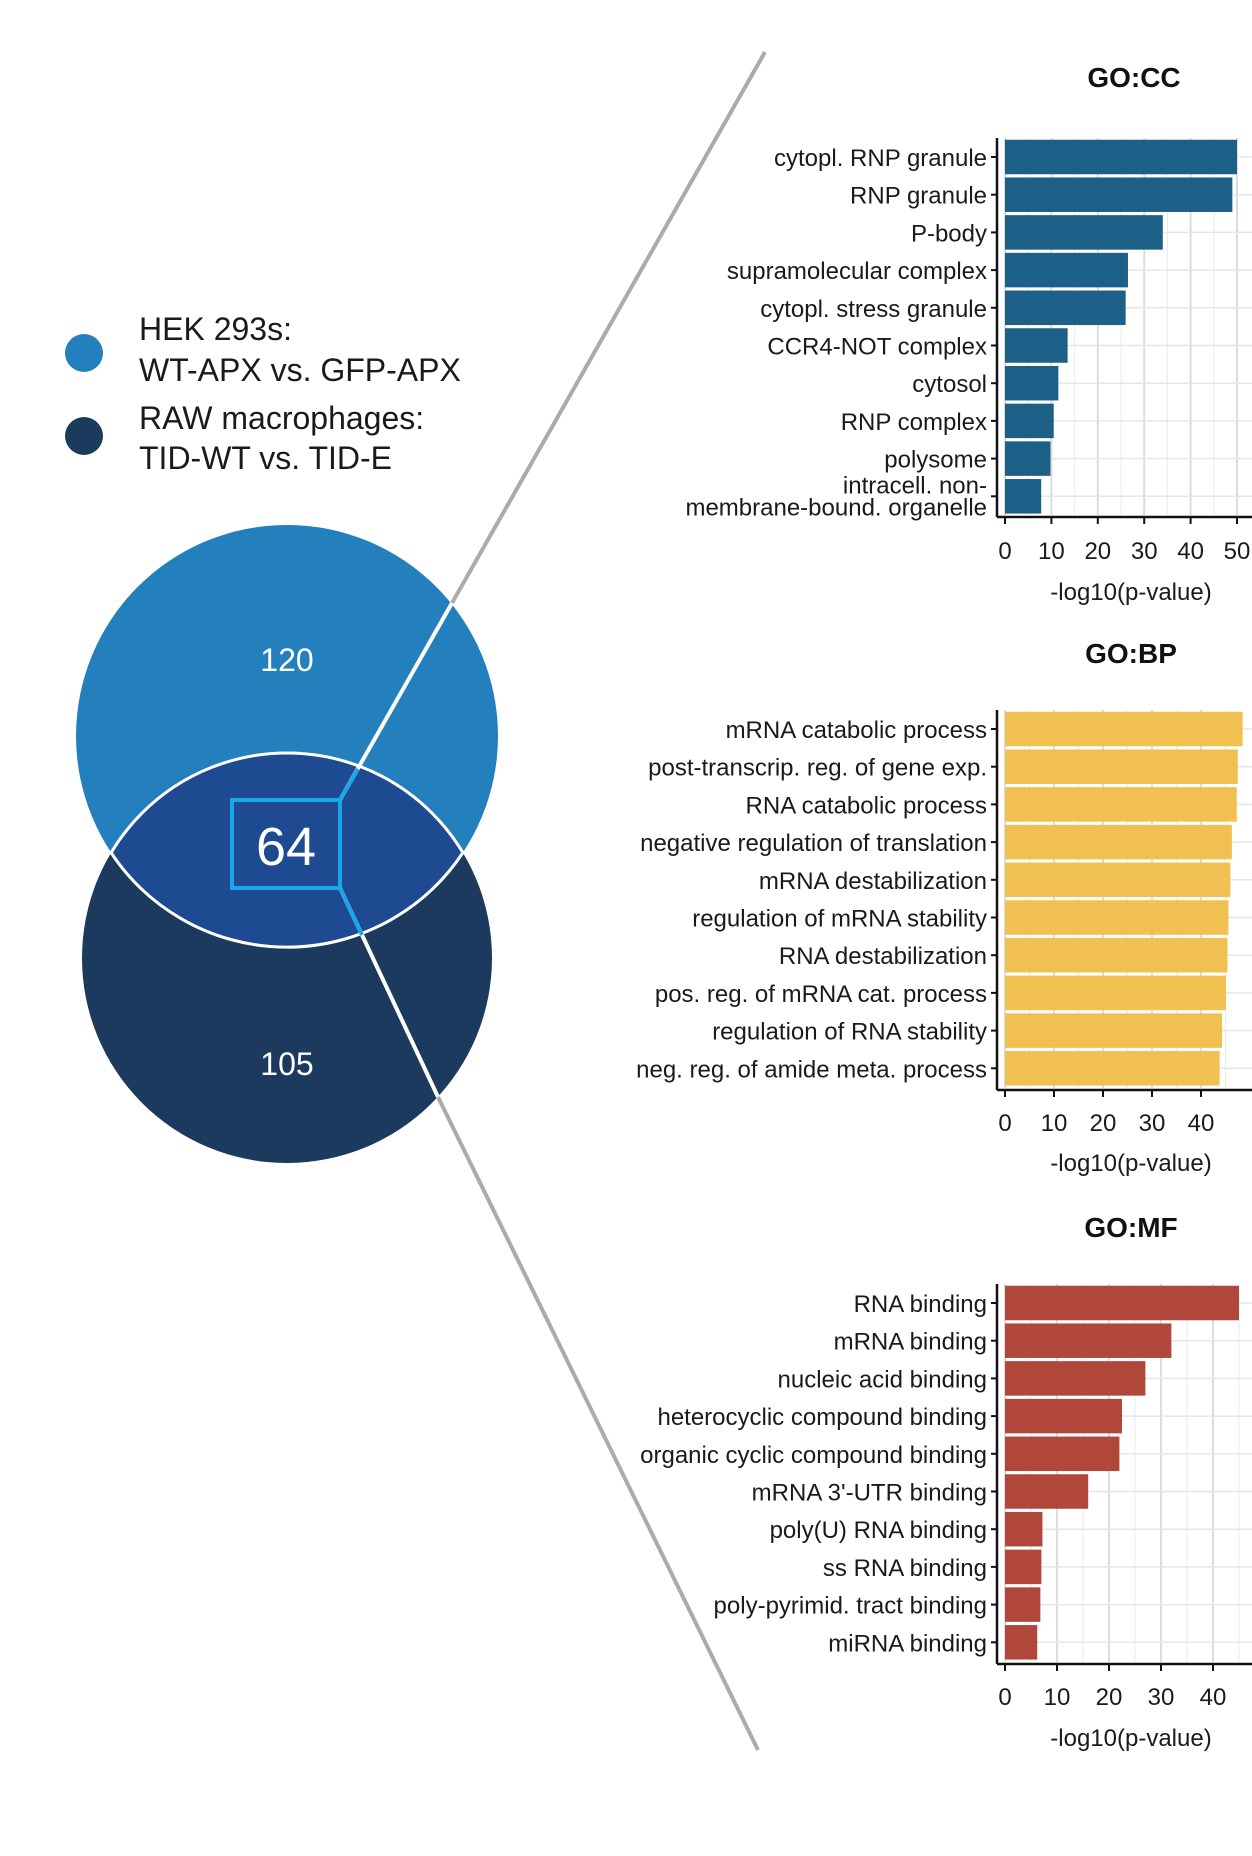 The image size is (1252, 1856). Describe the element at coordinates (1130, 1227) in the screenshot. I see `chart-title: GO:MF` at that location.